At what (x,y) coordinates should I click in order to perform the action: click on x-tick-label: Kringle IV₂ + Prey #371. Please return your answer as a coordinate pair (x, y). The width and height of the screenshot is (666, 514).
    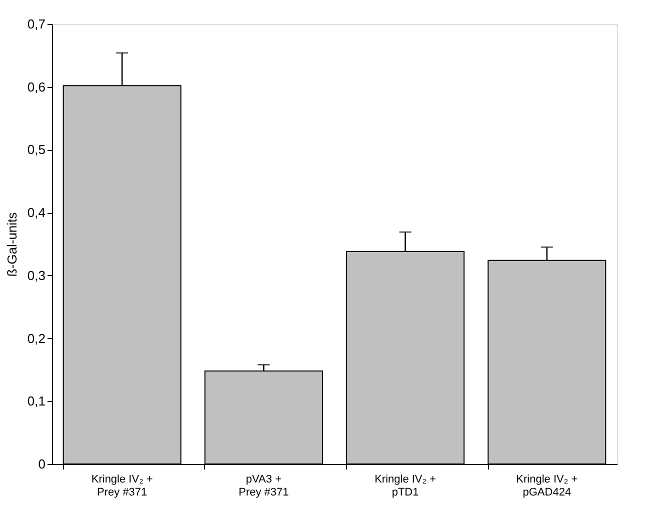
    Looking at the image, I should click on (122, 486).